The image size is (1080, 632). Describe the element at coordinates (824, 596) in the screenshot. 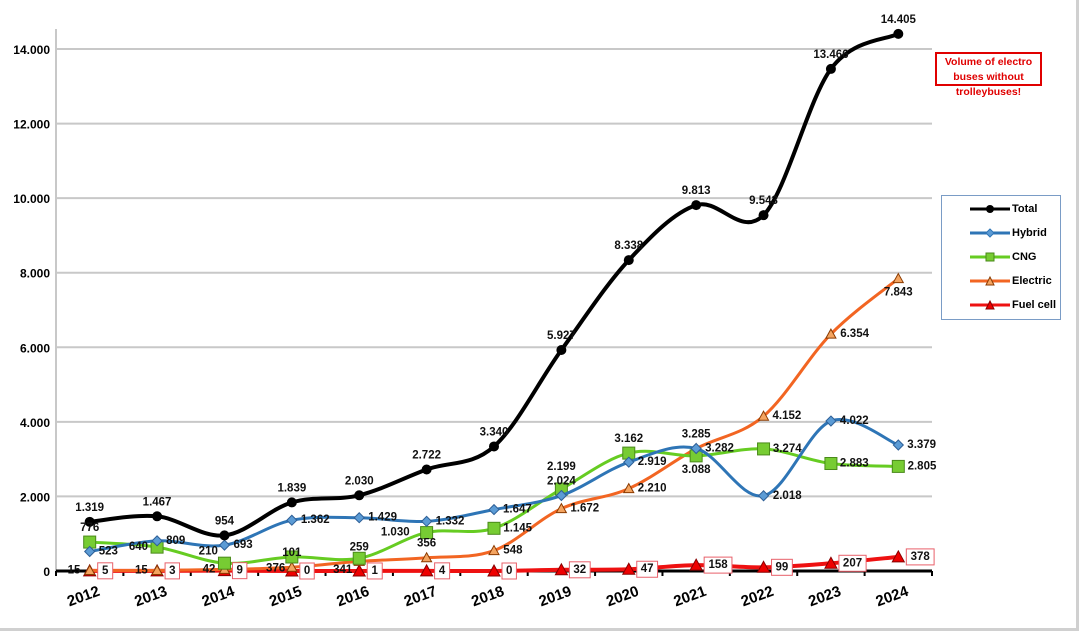

I see `x-tick-label: 2023` at that location.